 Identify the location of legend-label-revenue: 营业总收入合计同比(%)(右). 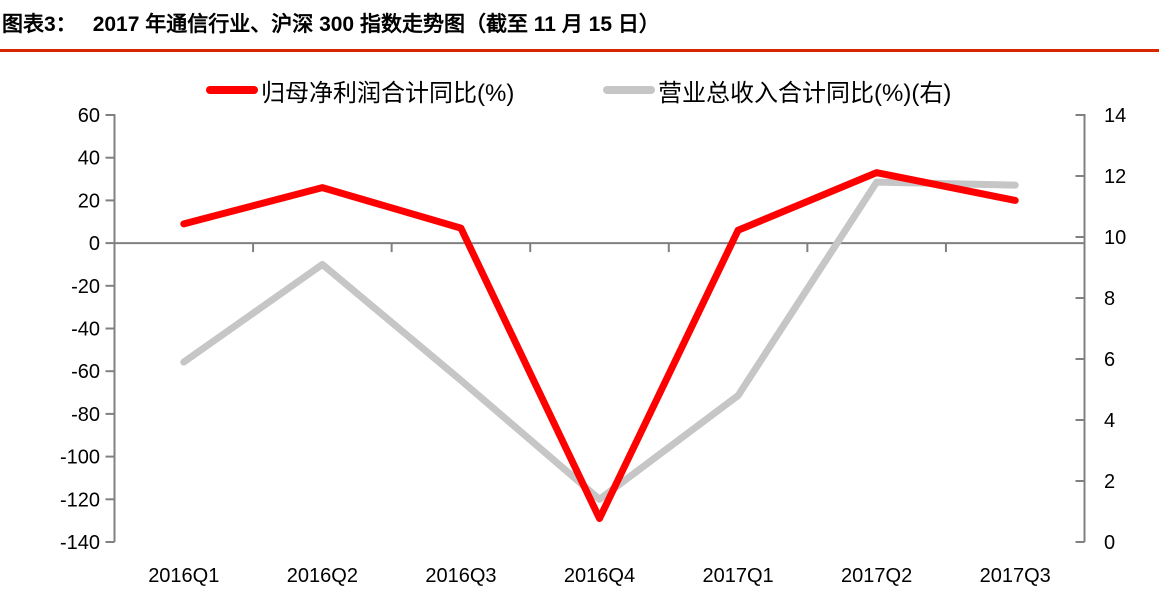
(805, 93).